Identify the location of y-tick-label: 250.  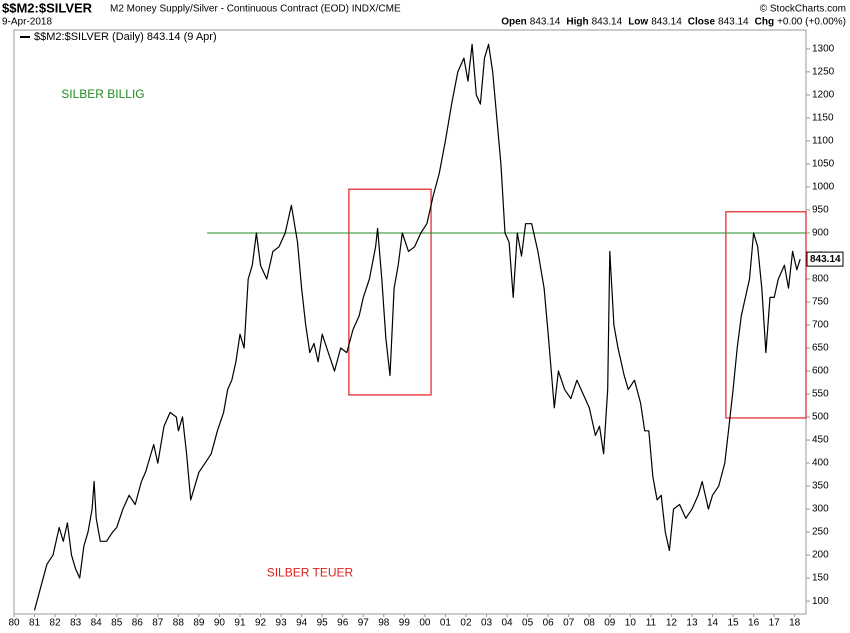
(820, 532).